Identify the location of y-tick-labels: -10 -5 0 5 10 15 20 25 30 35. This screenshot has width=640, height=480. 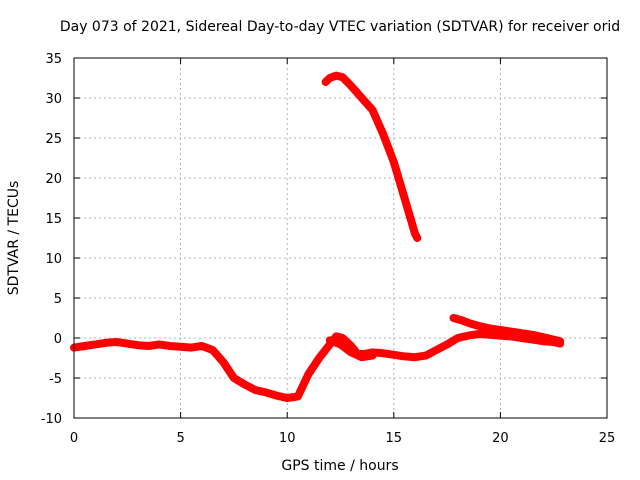
(51, 239).